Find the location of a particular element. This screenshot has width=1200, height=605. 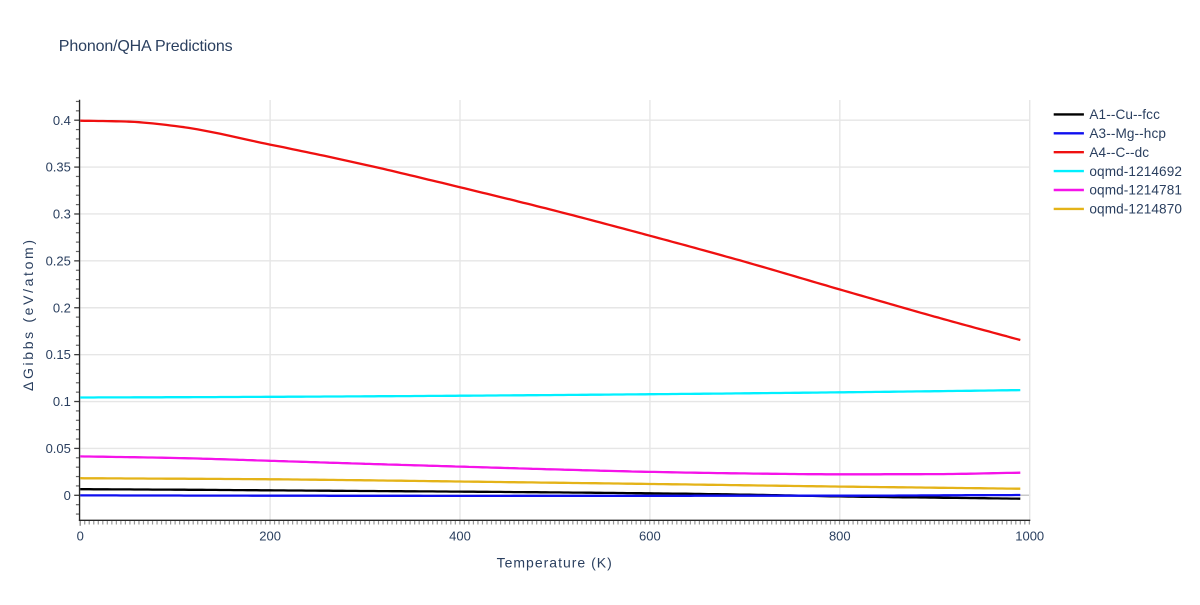

svg-text: A3--Mg--hcp is located at coordinates (1127, 133).